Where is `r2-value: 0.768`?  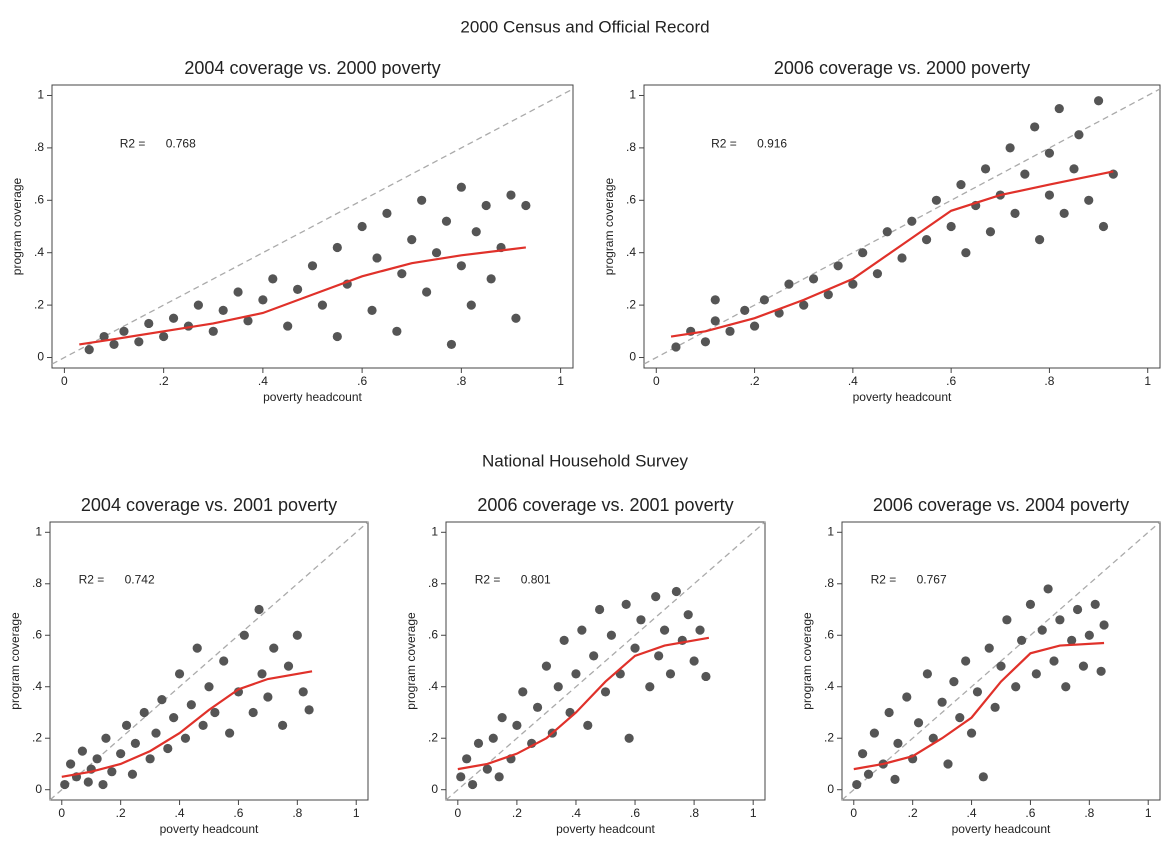
r2-value: 0.768 is located at coordinates (181, 144).